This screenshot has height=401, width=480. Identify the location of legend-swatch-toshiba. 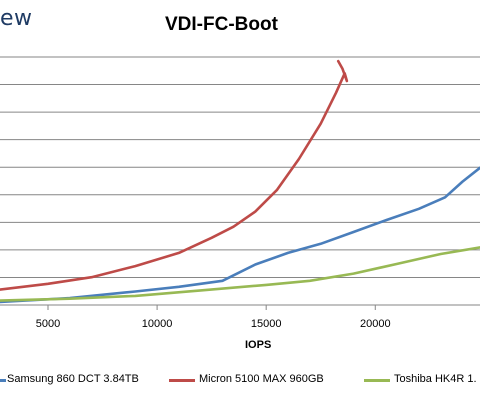
(377, 380).